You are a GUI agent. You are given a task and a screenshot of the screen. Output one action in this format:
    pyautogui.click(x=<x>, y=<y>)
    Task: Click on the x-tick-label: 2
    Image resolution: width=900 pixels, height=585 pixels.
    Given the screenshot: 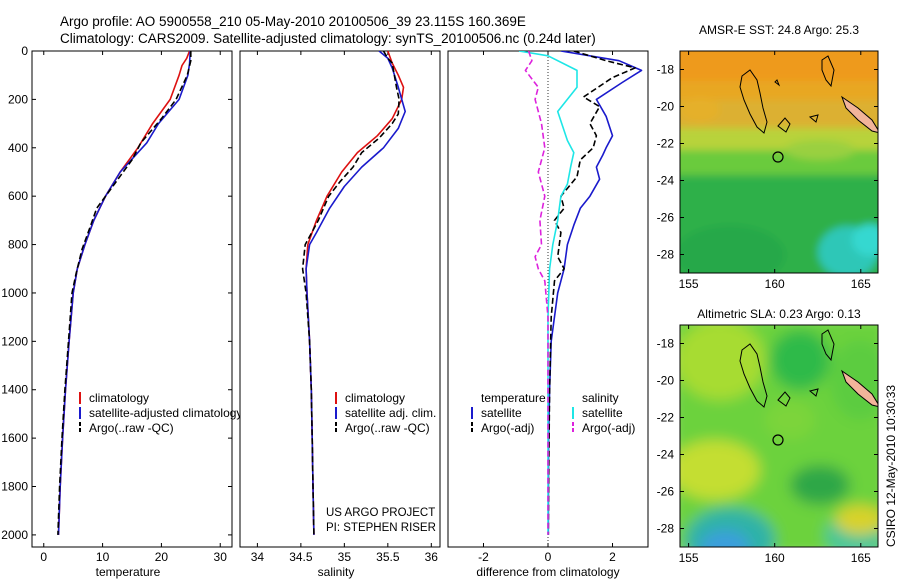 What is the action you would take?
    pyautogui.click(x=612, y=557)
    